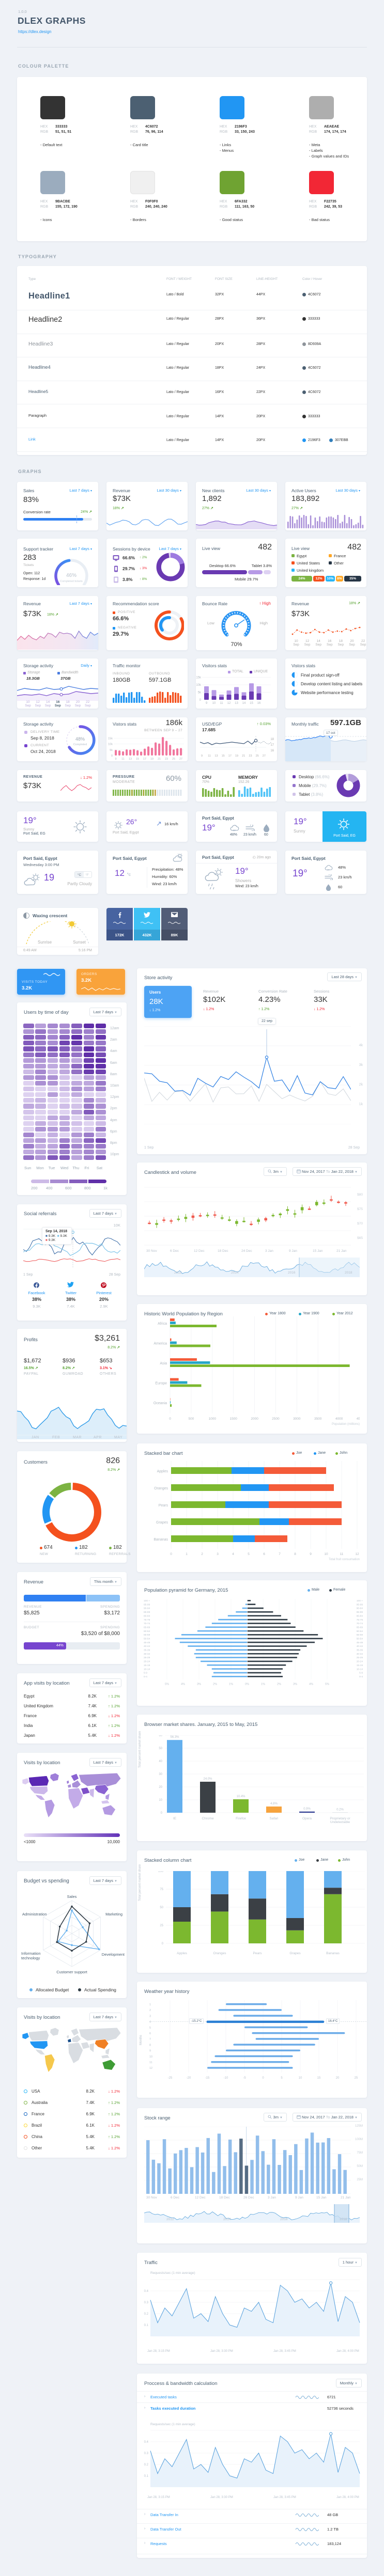  I want to click on svg-text: -15, so click(207, 2078).